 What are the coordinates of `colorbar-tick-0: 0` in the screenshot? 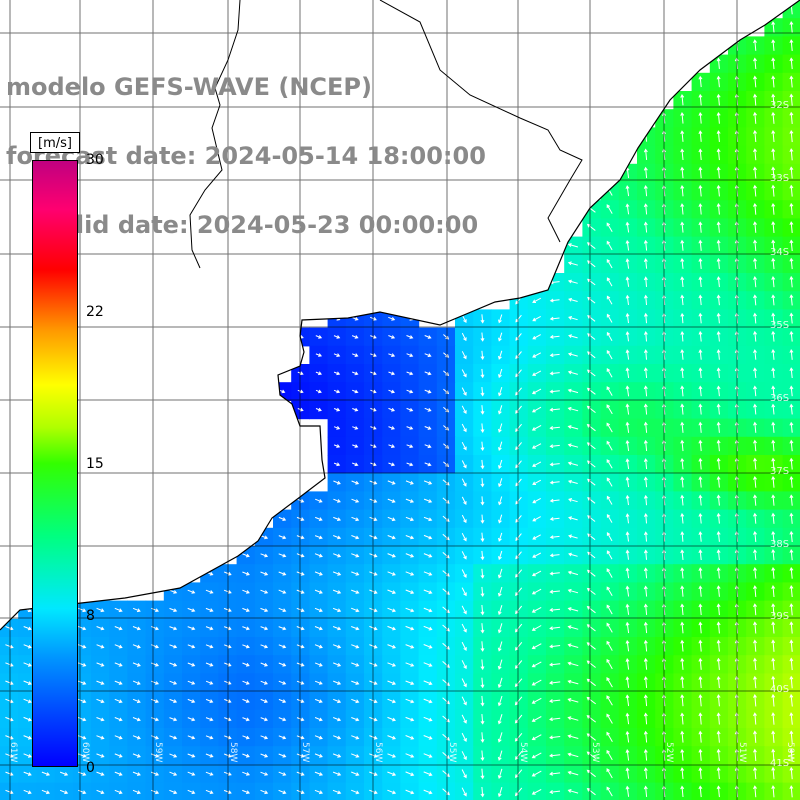 It's located at (90, 768).